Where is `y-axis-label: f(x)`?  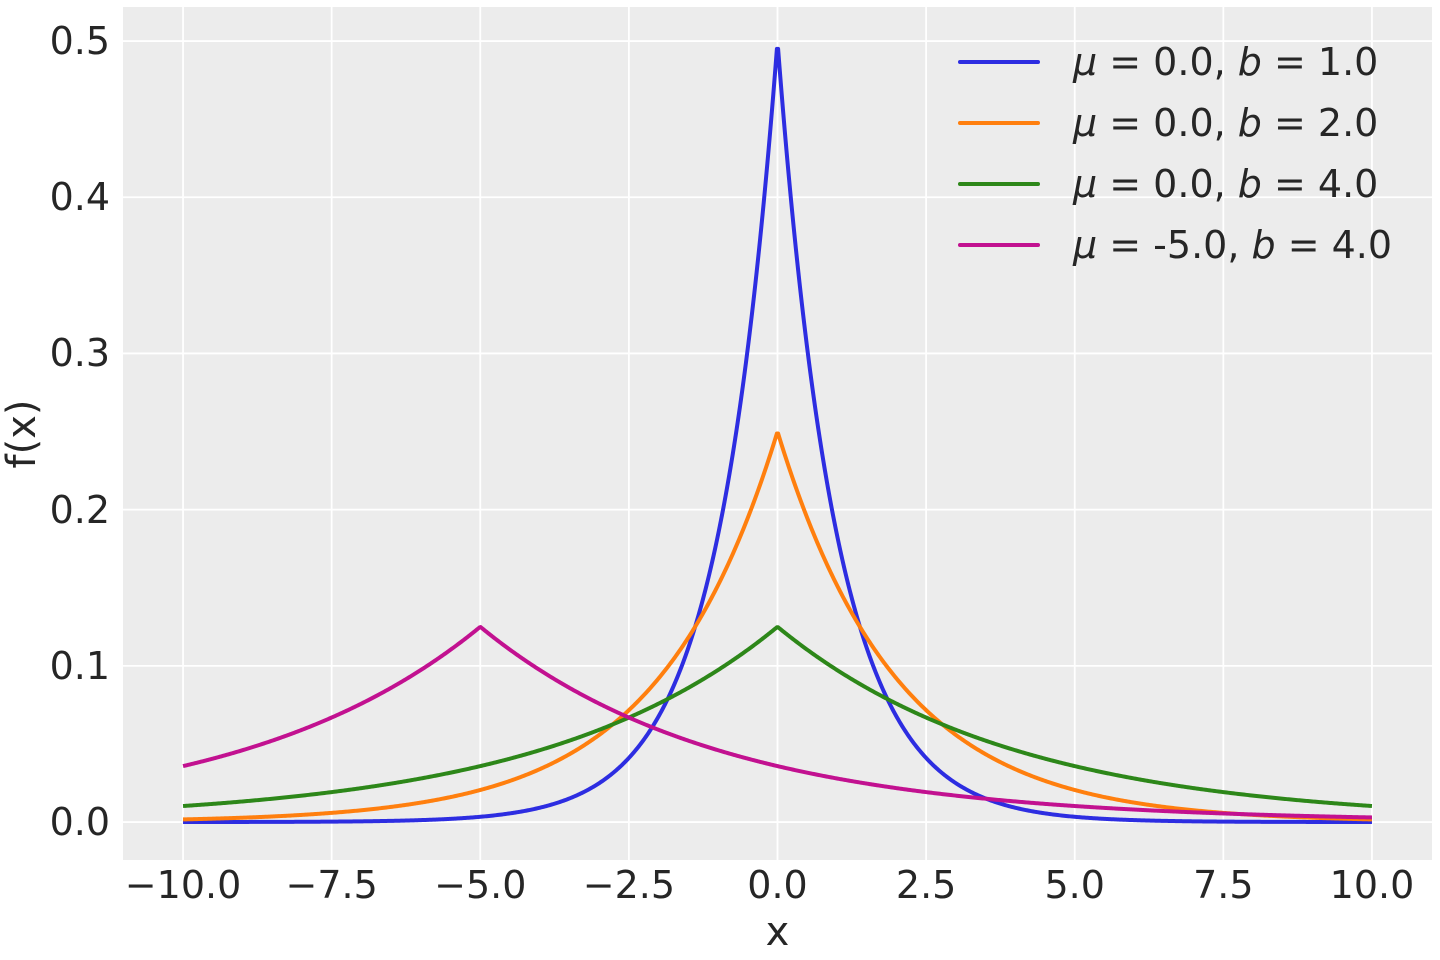
y-axis-label: f(x) is located at coordinates (22, 434).